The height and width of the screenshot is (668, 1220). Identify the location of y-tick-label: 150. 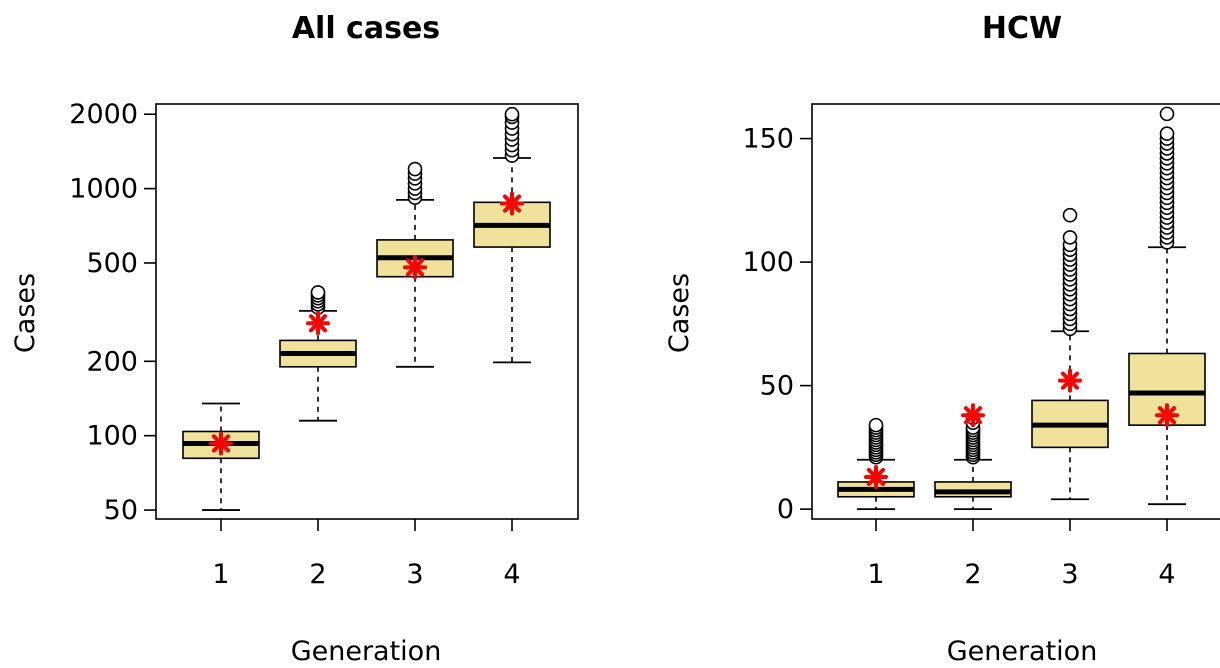
(768, 139).